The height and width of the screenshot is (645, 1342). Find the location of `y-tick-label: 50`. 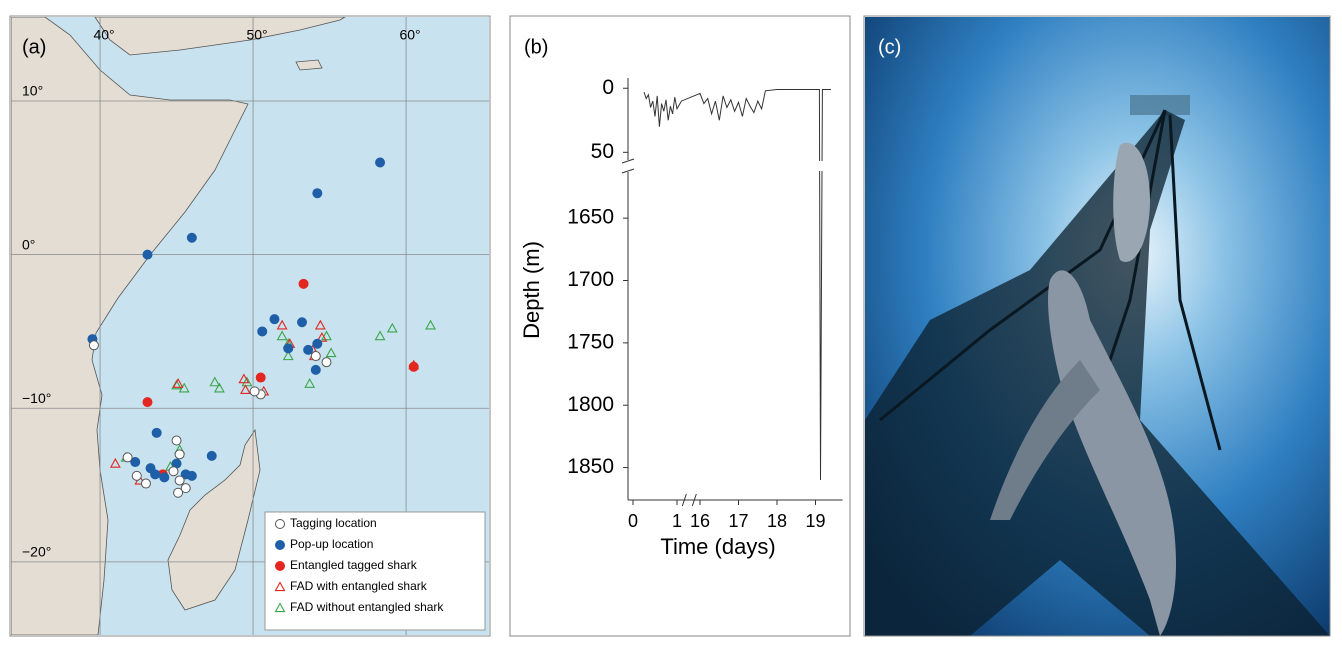

y-tick-label: 50 is located at coordinates (602, 151).